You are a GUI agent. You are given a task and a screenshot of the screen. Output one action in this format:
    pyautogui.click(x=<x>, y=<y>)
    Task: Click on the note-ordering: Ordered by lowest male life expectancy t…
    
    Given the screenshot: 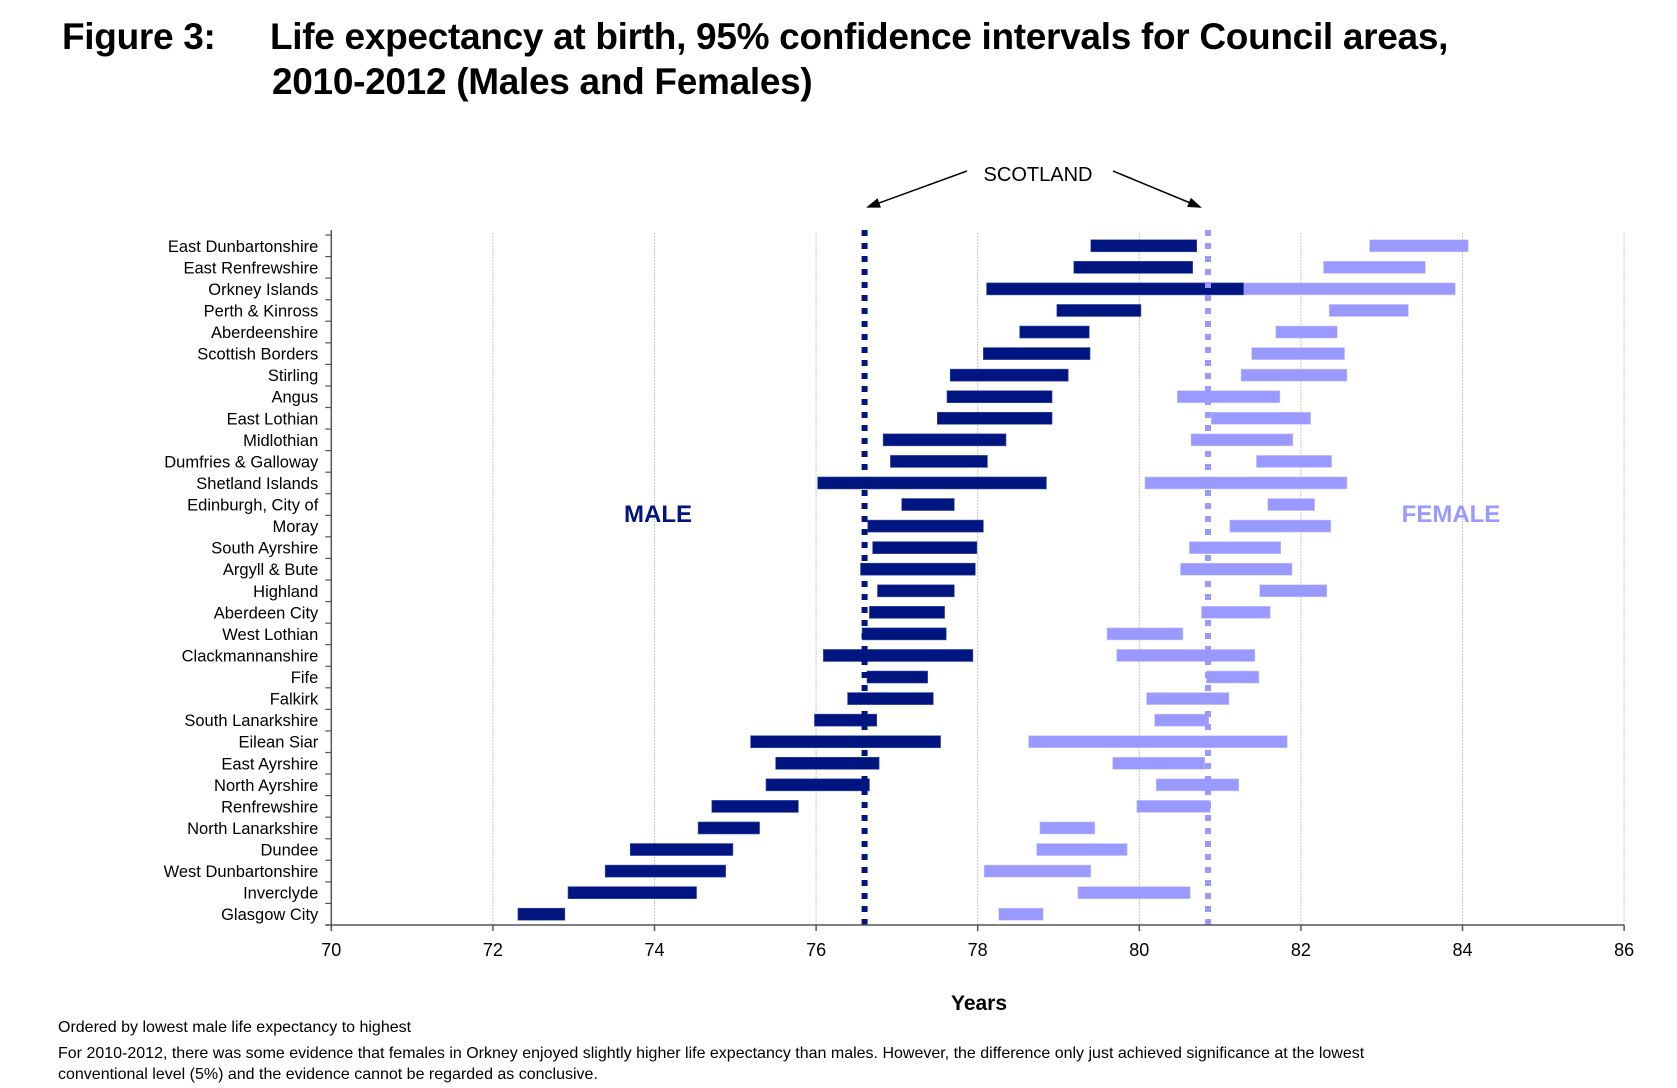 What is the action you would take?
    pyautogui.click(x=235, y=1027)
    